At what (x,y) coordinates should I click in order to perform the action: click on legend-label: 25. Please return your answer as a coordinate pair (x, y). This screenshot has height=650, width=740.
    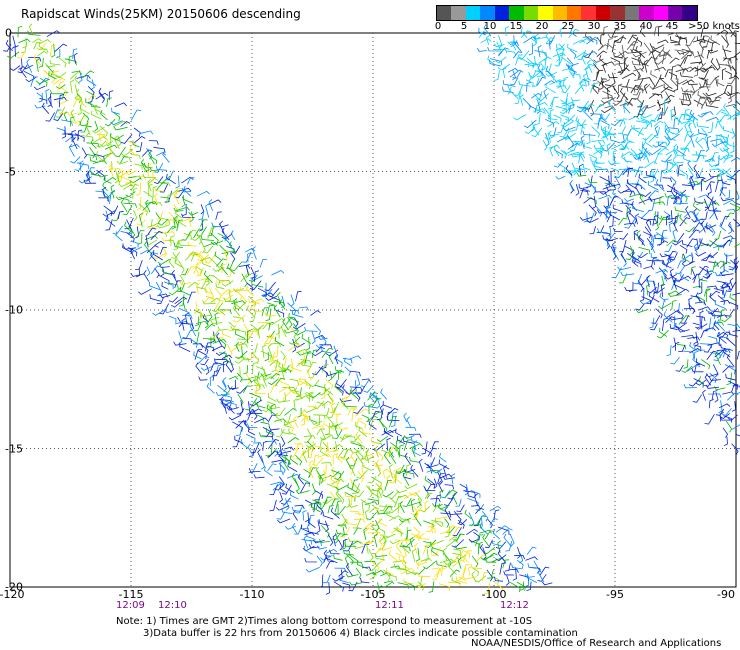
    Looking at the image, I should click on (568, 26).